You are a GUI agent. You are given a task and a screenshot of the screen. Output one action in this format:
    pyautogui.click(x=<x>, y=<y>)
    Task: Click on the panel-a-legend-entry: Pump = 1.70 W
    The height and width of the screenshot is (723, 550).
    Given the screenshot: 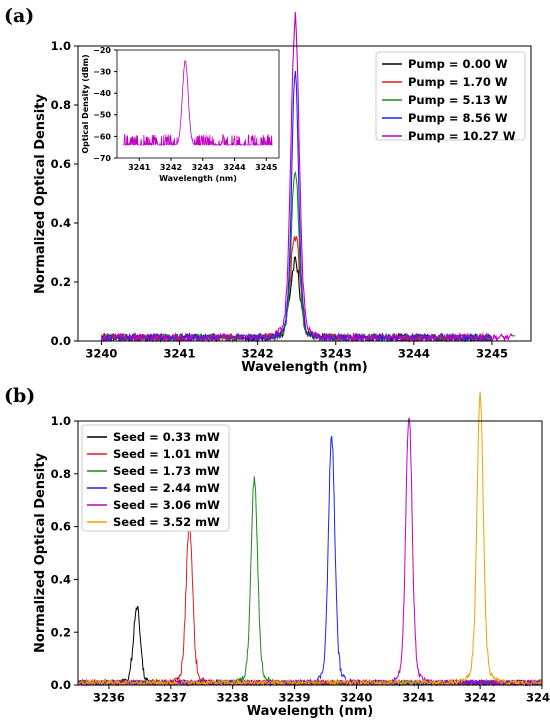 What is the action you would take?
    pyautogui.click(x=458, y=82)
    